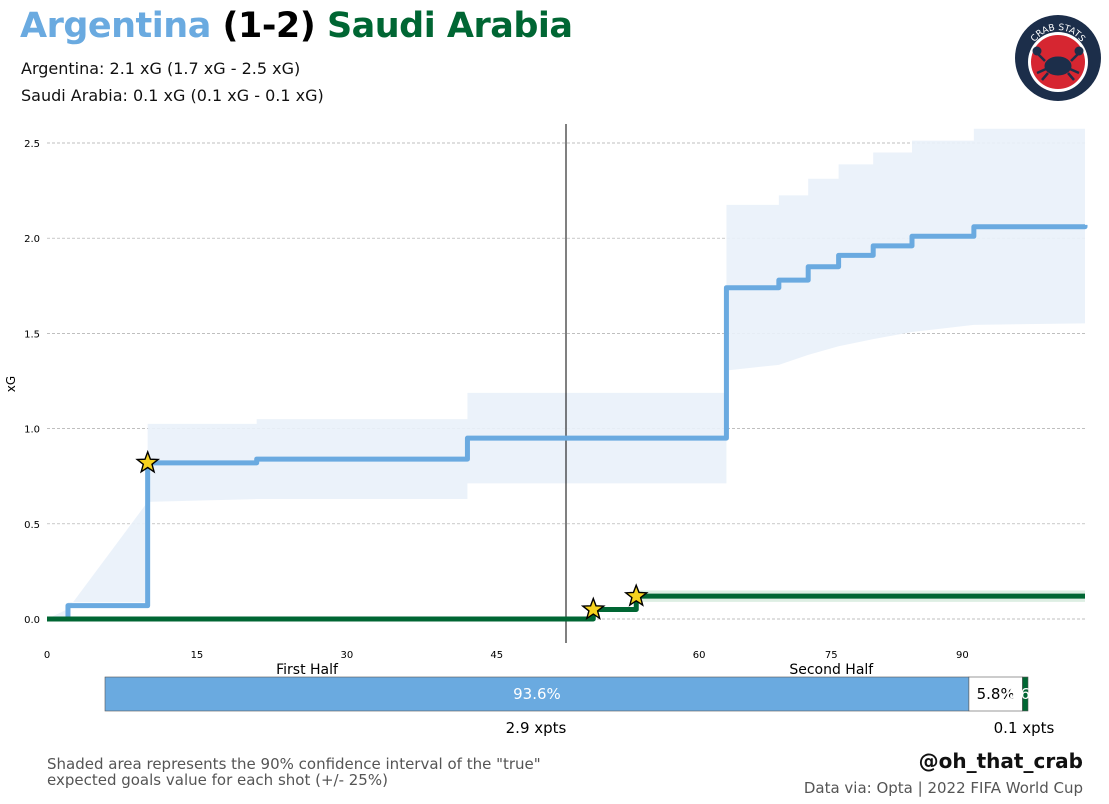 This screenshot has height=804, width=1109. I want to click on half-label: First Half, so click(307, 670).